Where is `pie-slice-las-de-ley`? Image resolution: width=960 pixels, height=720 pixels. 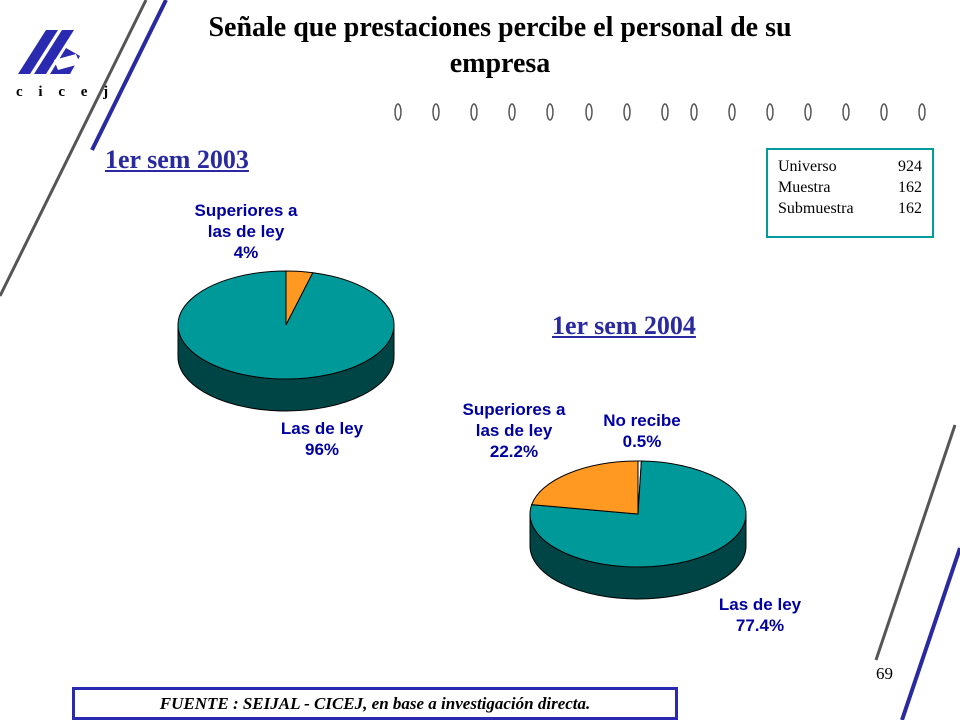
pie-slice-las-de-ley is located at coordinates (286, 325).